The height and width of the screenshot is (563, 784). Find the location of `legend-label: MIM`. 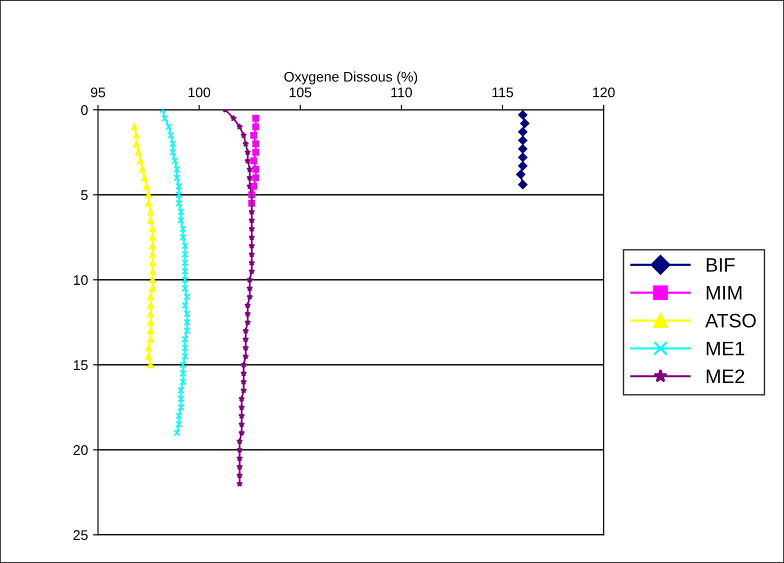

legend-label: MIM is located at coordinates (724, 293).